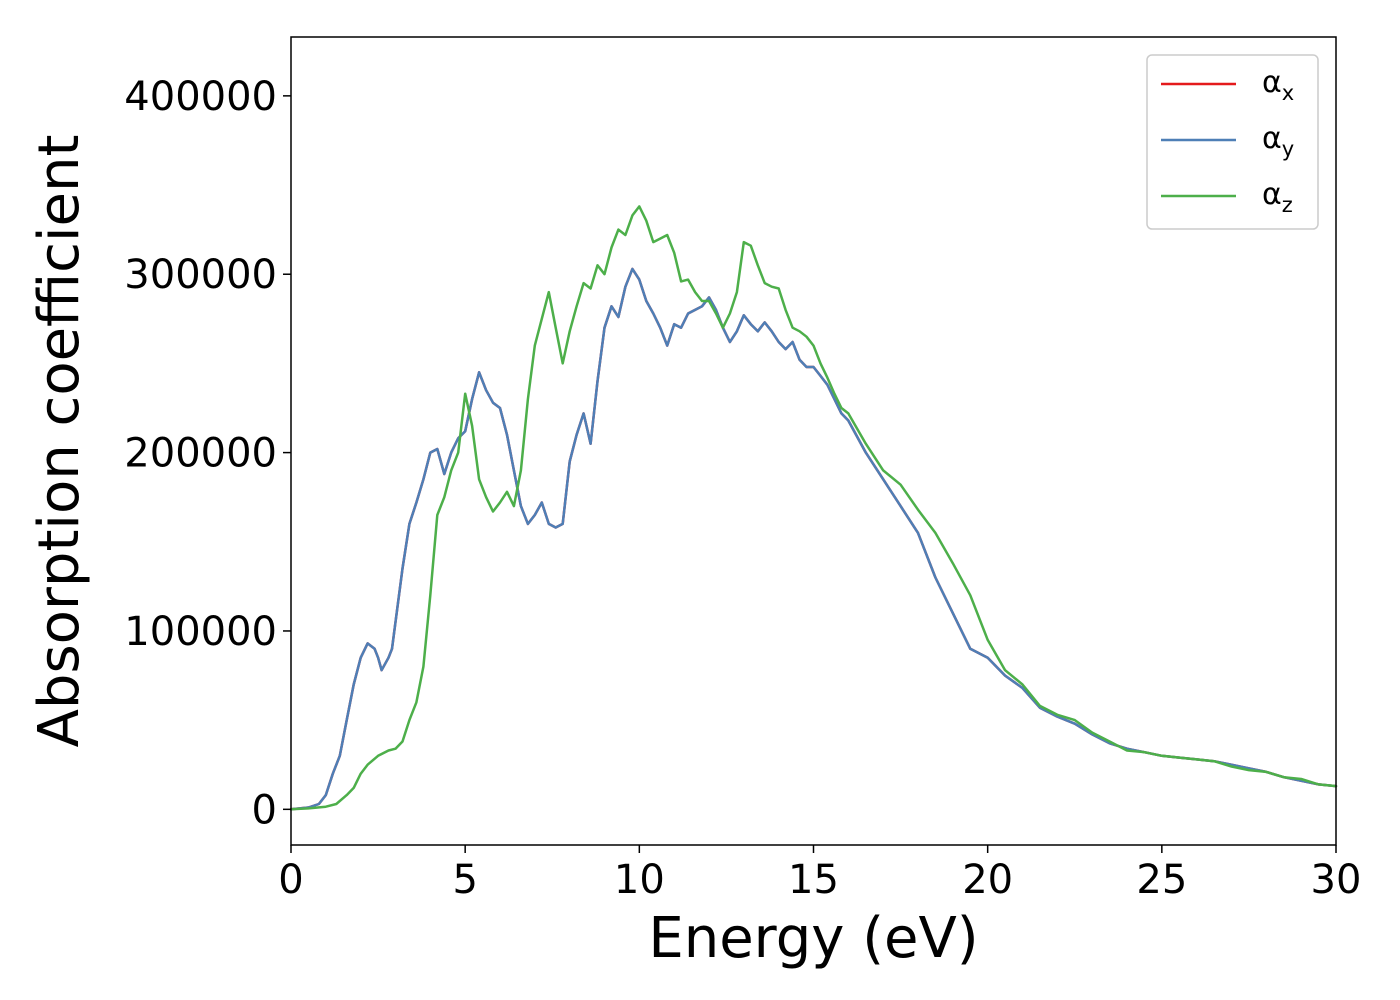 The width and height of the screenshot is (1400, 1000). I want to click on y-tick-label: 100000, so click(200, 632).